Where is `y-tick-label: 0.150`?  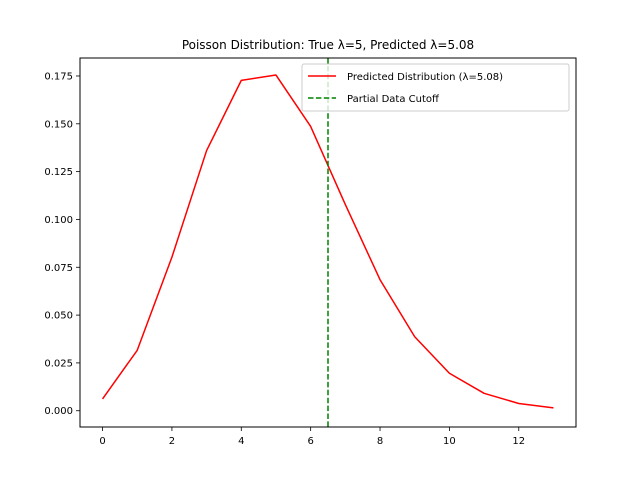 y-tick-label: 0.150 is located at coordinates (58, 124).